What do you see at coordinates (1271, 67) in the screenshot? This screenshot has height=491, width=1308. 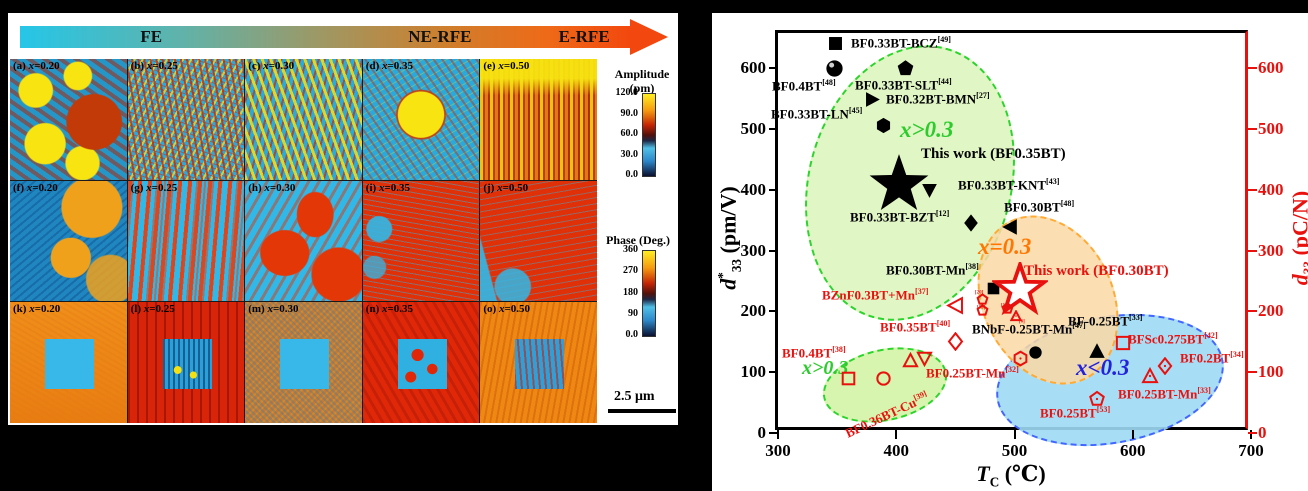 I see `y-right-tick-label: 600` at bounding box center [1271, 67].